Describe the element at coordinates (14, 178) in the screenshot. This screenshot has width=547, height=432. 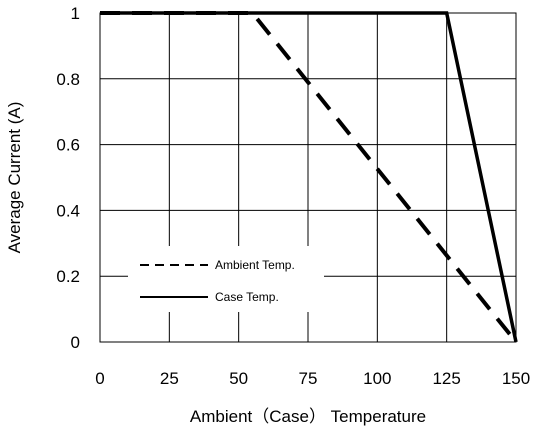
I see `y-axis-title: Average Current (A)` at that location.